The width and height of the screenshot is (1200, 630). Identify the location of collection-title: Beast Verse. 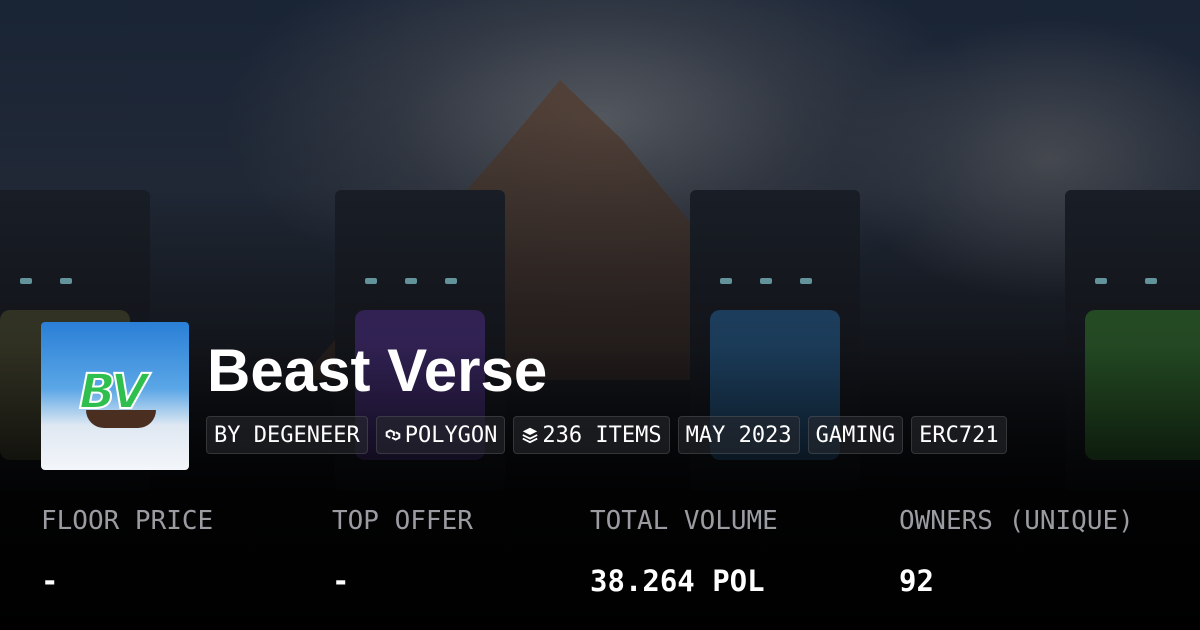
(377, 370).